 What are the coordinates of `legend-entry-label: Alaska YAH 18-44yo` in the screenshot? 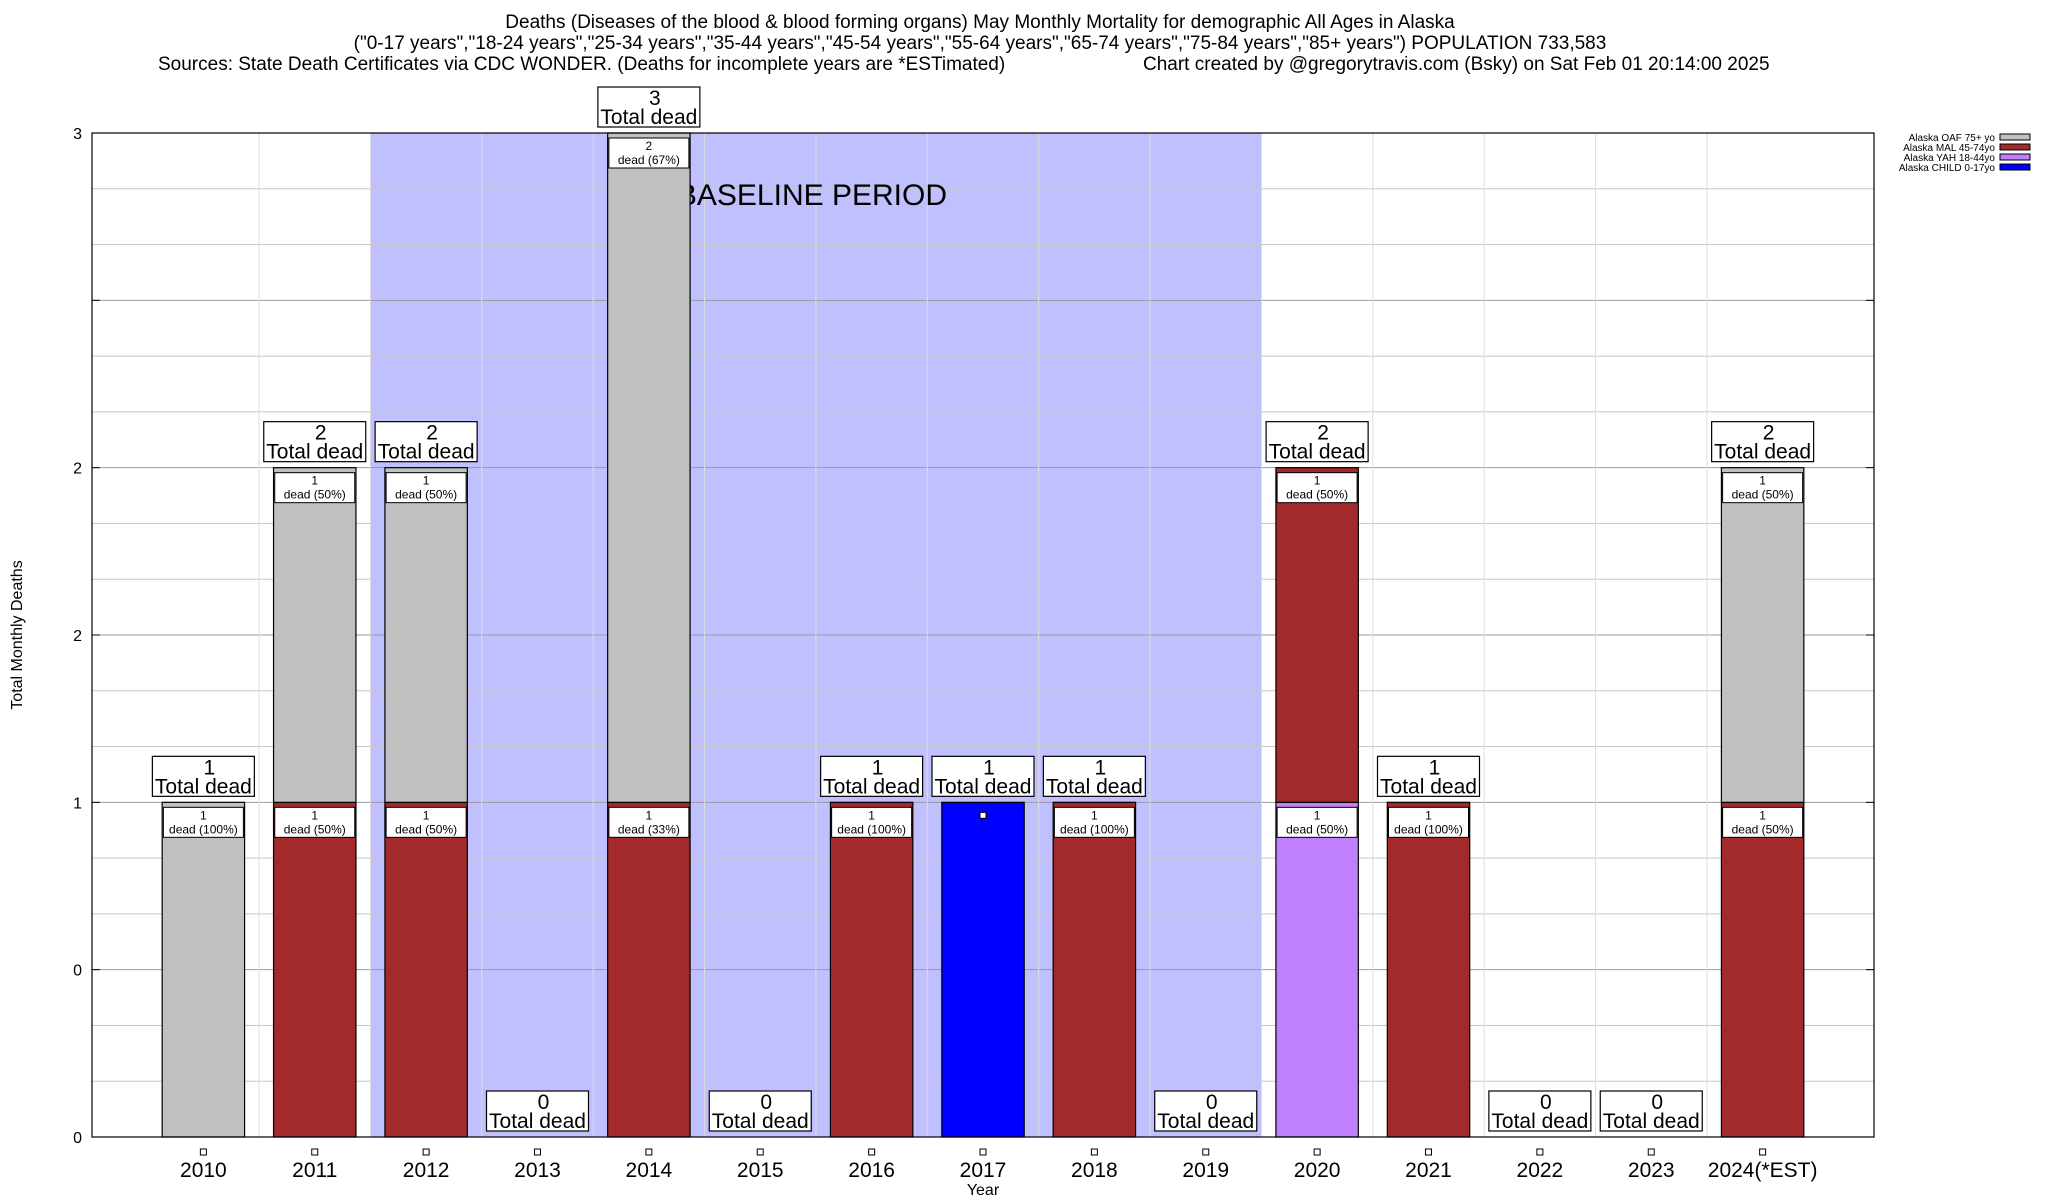 It's located at (1950, 158).